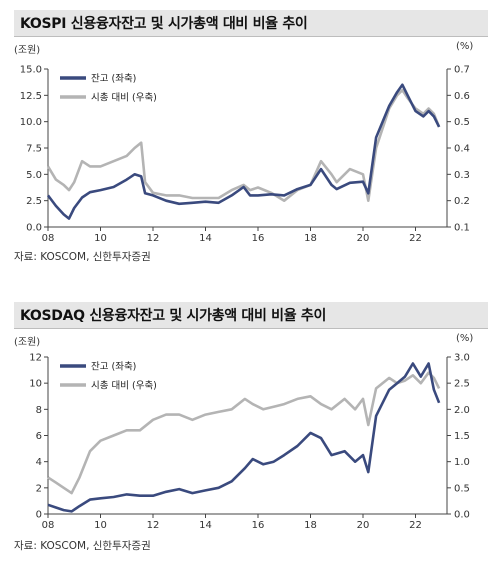  What do you see at coordinates (462, 96) in the screenshot?
I see `right-tick-label: 0.6` at bounding box center [462, 96].